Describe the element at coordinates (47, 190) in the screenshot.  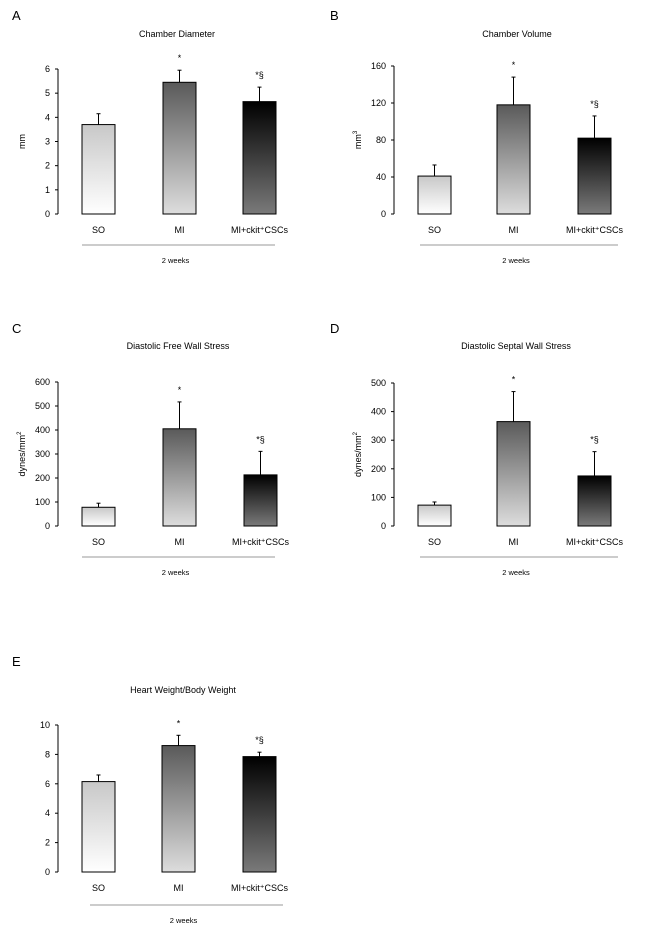
I see `y-tick-label: 1` at that location.